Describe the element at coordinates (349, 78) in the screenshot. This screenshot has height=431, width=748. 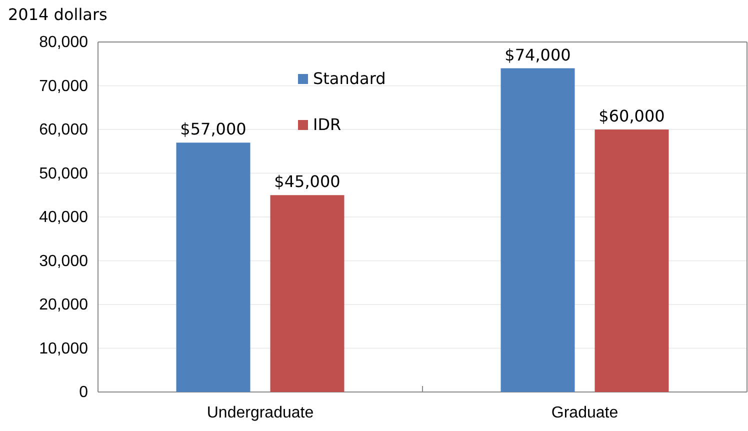
I see `legend-label: Standard` at that location.